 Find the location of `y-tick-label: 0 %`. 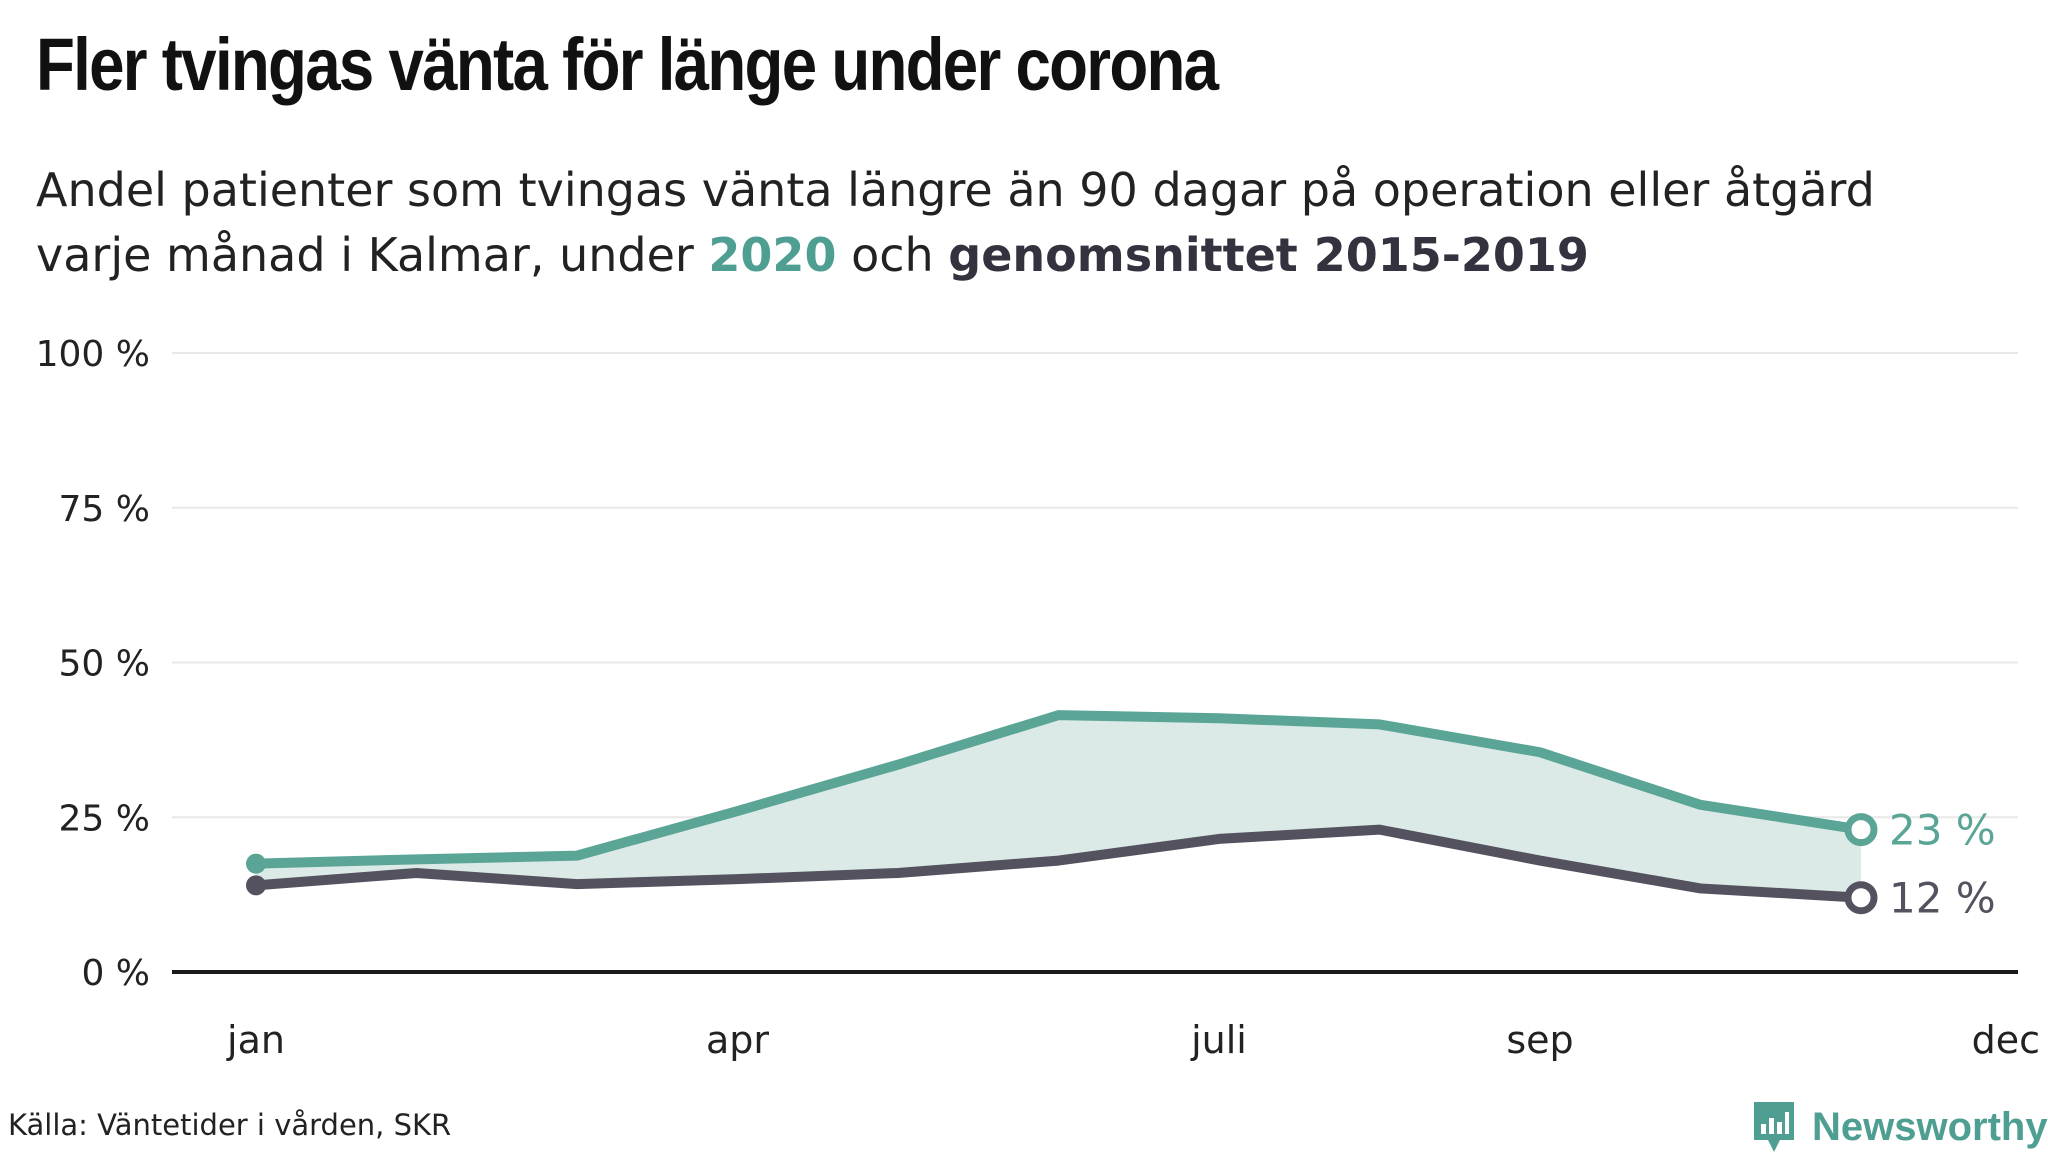

y-tick-label: 0 % is located at coordinates (115, 973).